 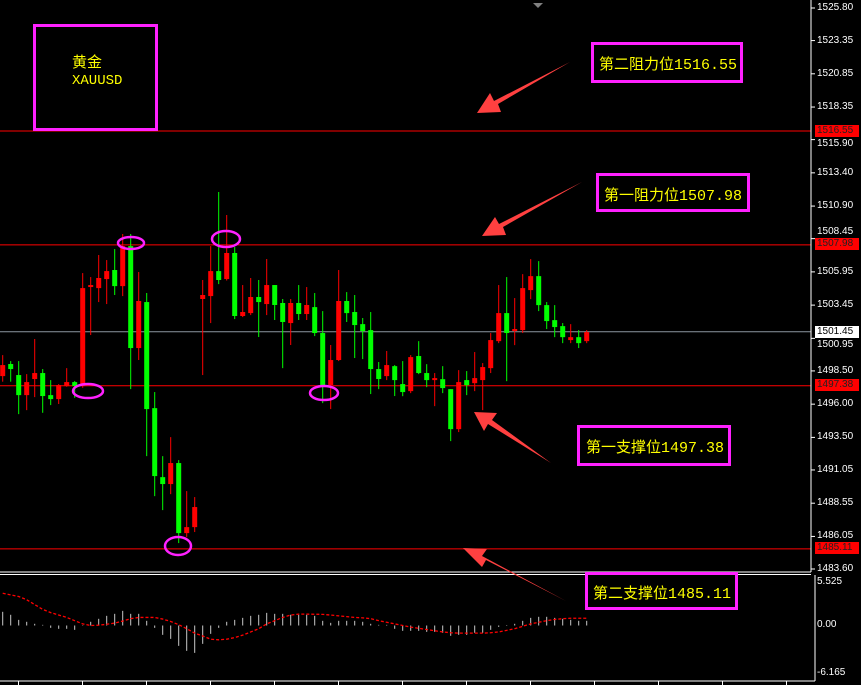 What do you see at coordinates (835, 206) in the screenshot?
I see `price-axis-label: 1510.90` at bounding box center [835, 206].